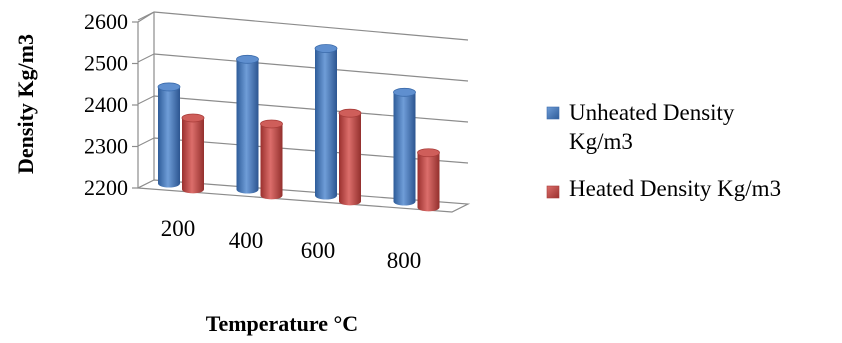 This screenshot has height=343, width=842. I want to click on y-tick-label: 2500, so click(106, 63).